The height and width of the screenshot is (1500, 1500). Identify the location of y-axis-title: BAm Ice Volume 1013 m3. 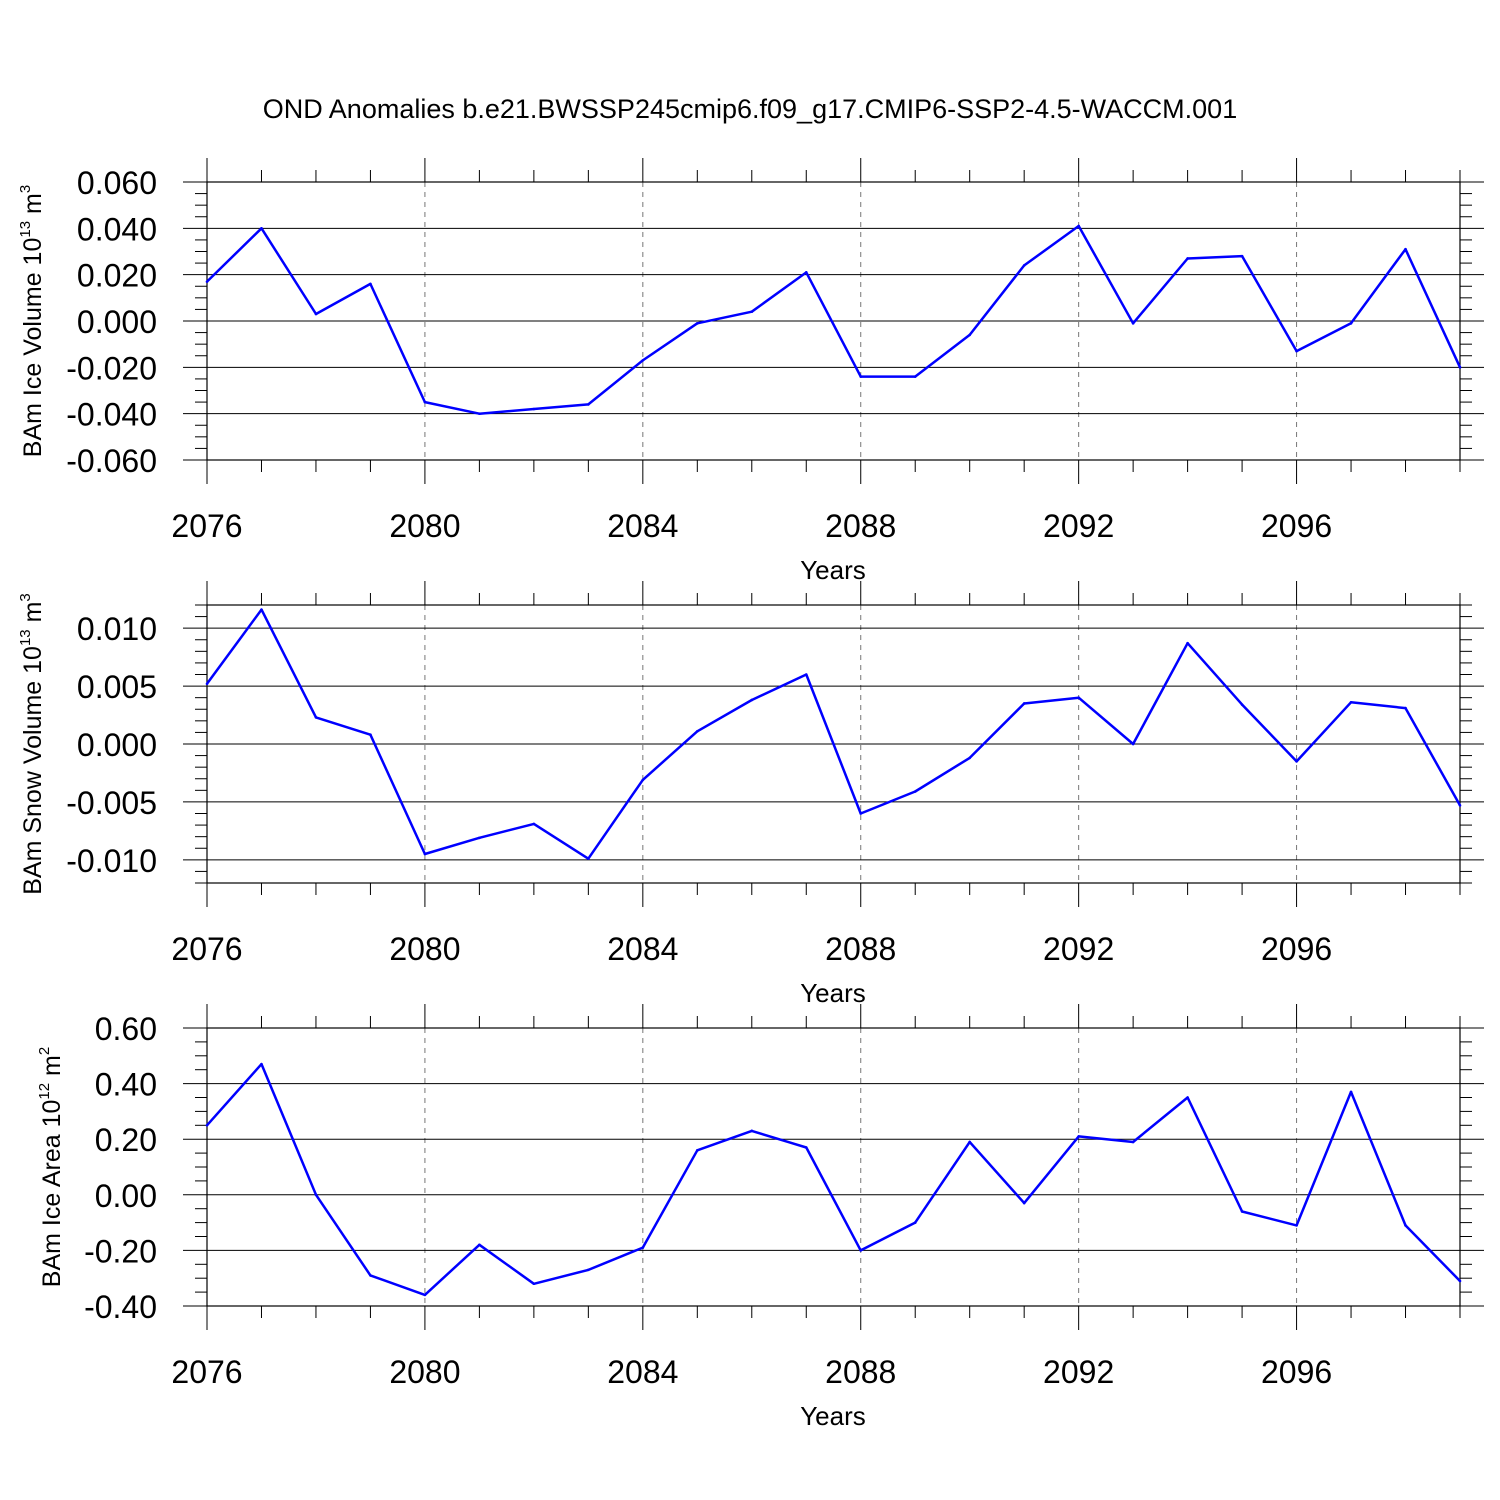
(32, 321).